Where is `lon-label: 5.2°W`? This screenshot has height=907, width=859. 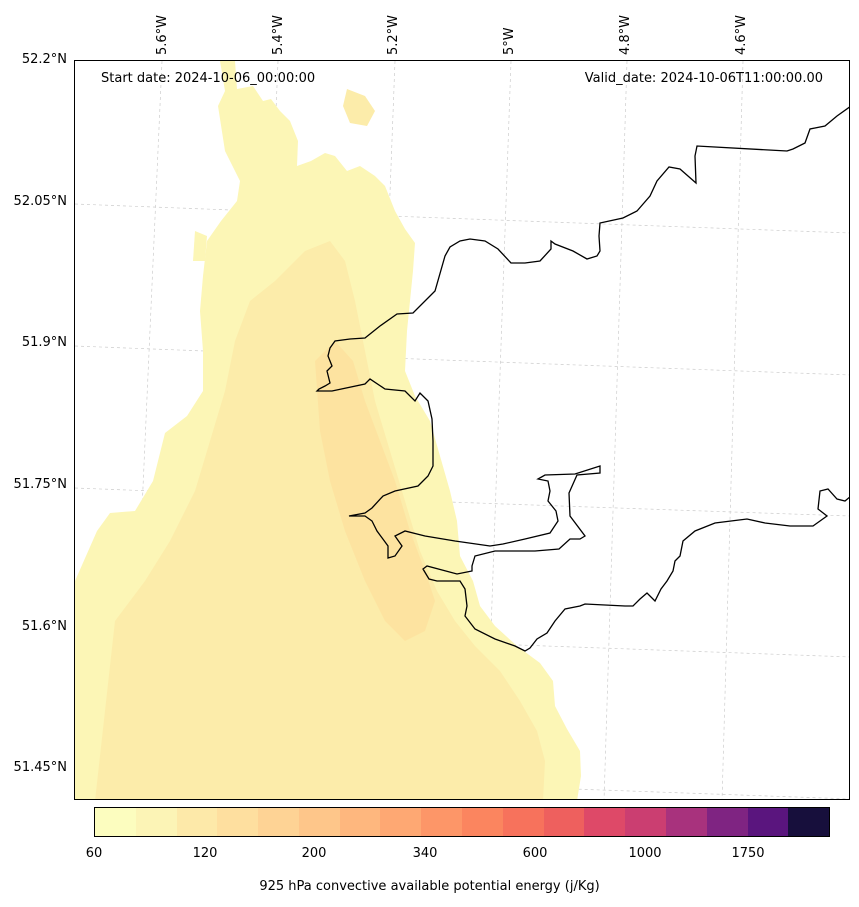 lon-label: 5.2°W is located at coordinates (393, 34).